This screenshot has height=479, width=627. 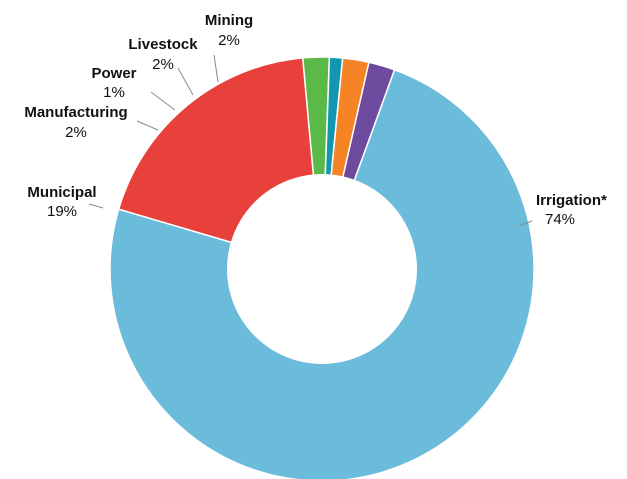 I want to click on slice-label-manufacturing: Manufacturing, so click(x=75, y=112).